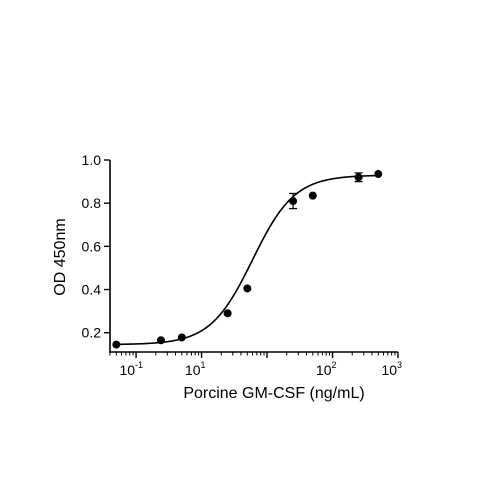 This screenshot has width=500, height=500. Describe the element at coordinates (399, 365) in the screenshot. I see `x-tick-exp-3: 3` at that location.